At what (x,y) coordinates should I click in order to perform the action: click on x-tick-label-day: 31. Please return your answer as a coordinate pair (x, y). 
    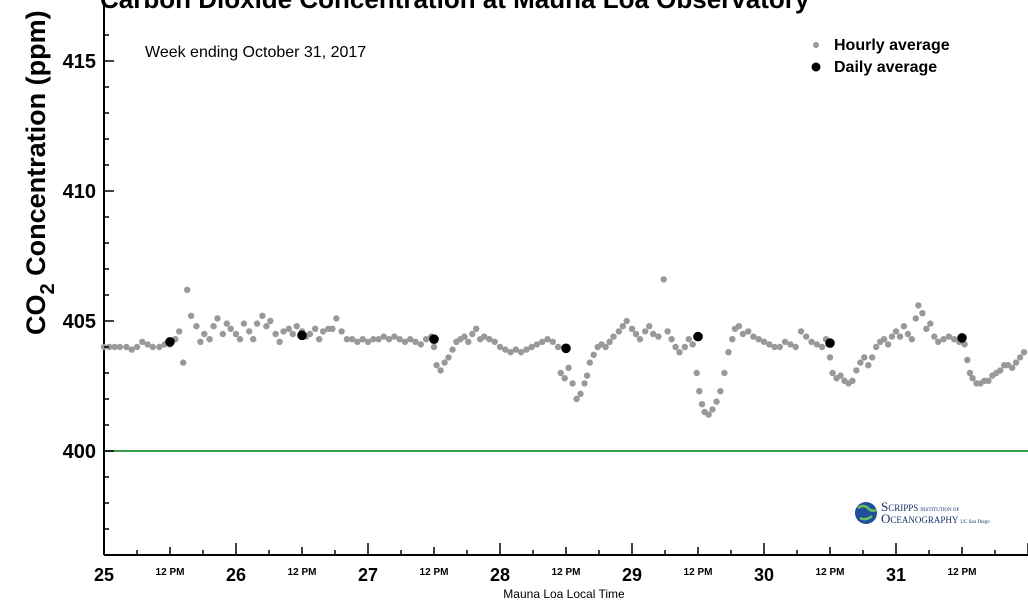
    Looking at the image, I should click on (896, 575).